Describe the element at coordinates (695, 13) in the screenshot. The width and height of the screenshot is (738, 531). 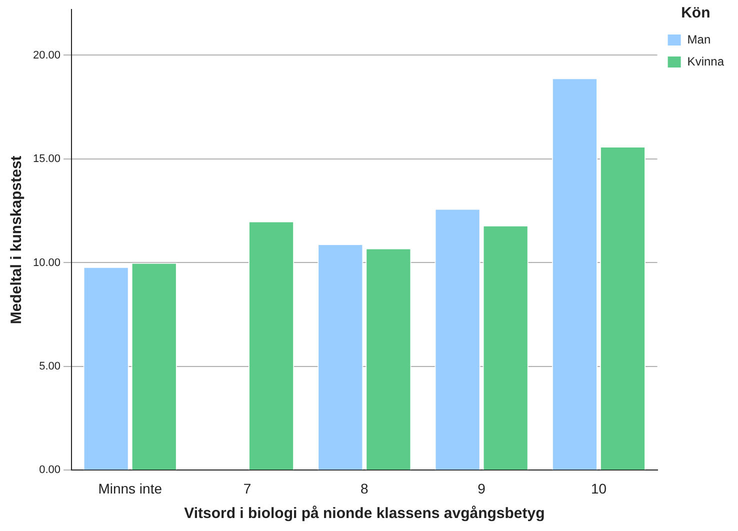
I see `legend-title: Kön` at that location.